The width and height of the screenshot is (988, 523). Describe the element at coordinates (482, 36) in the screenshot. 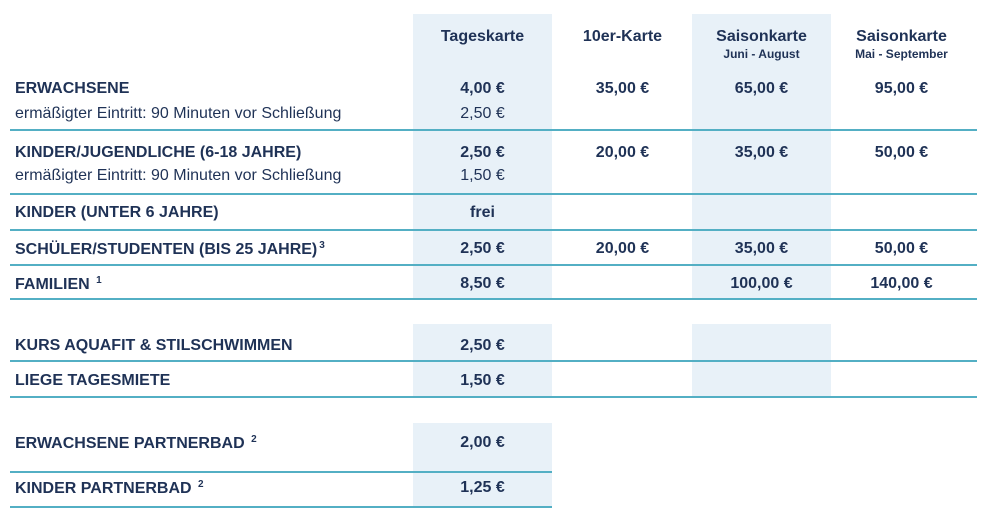

I see `header-tageskarte: Tageskarte` at that location.